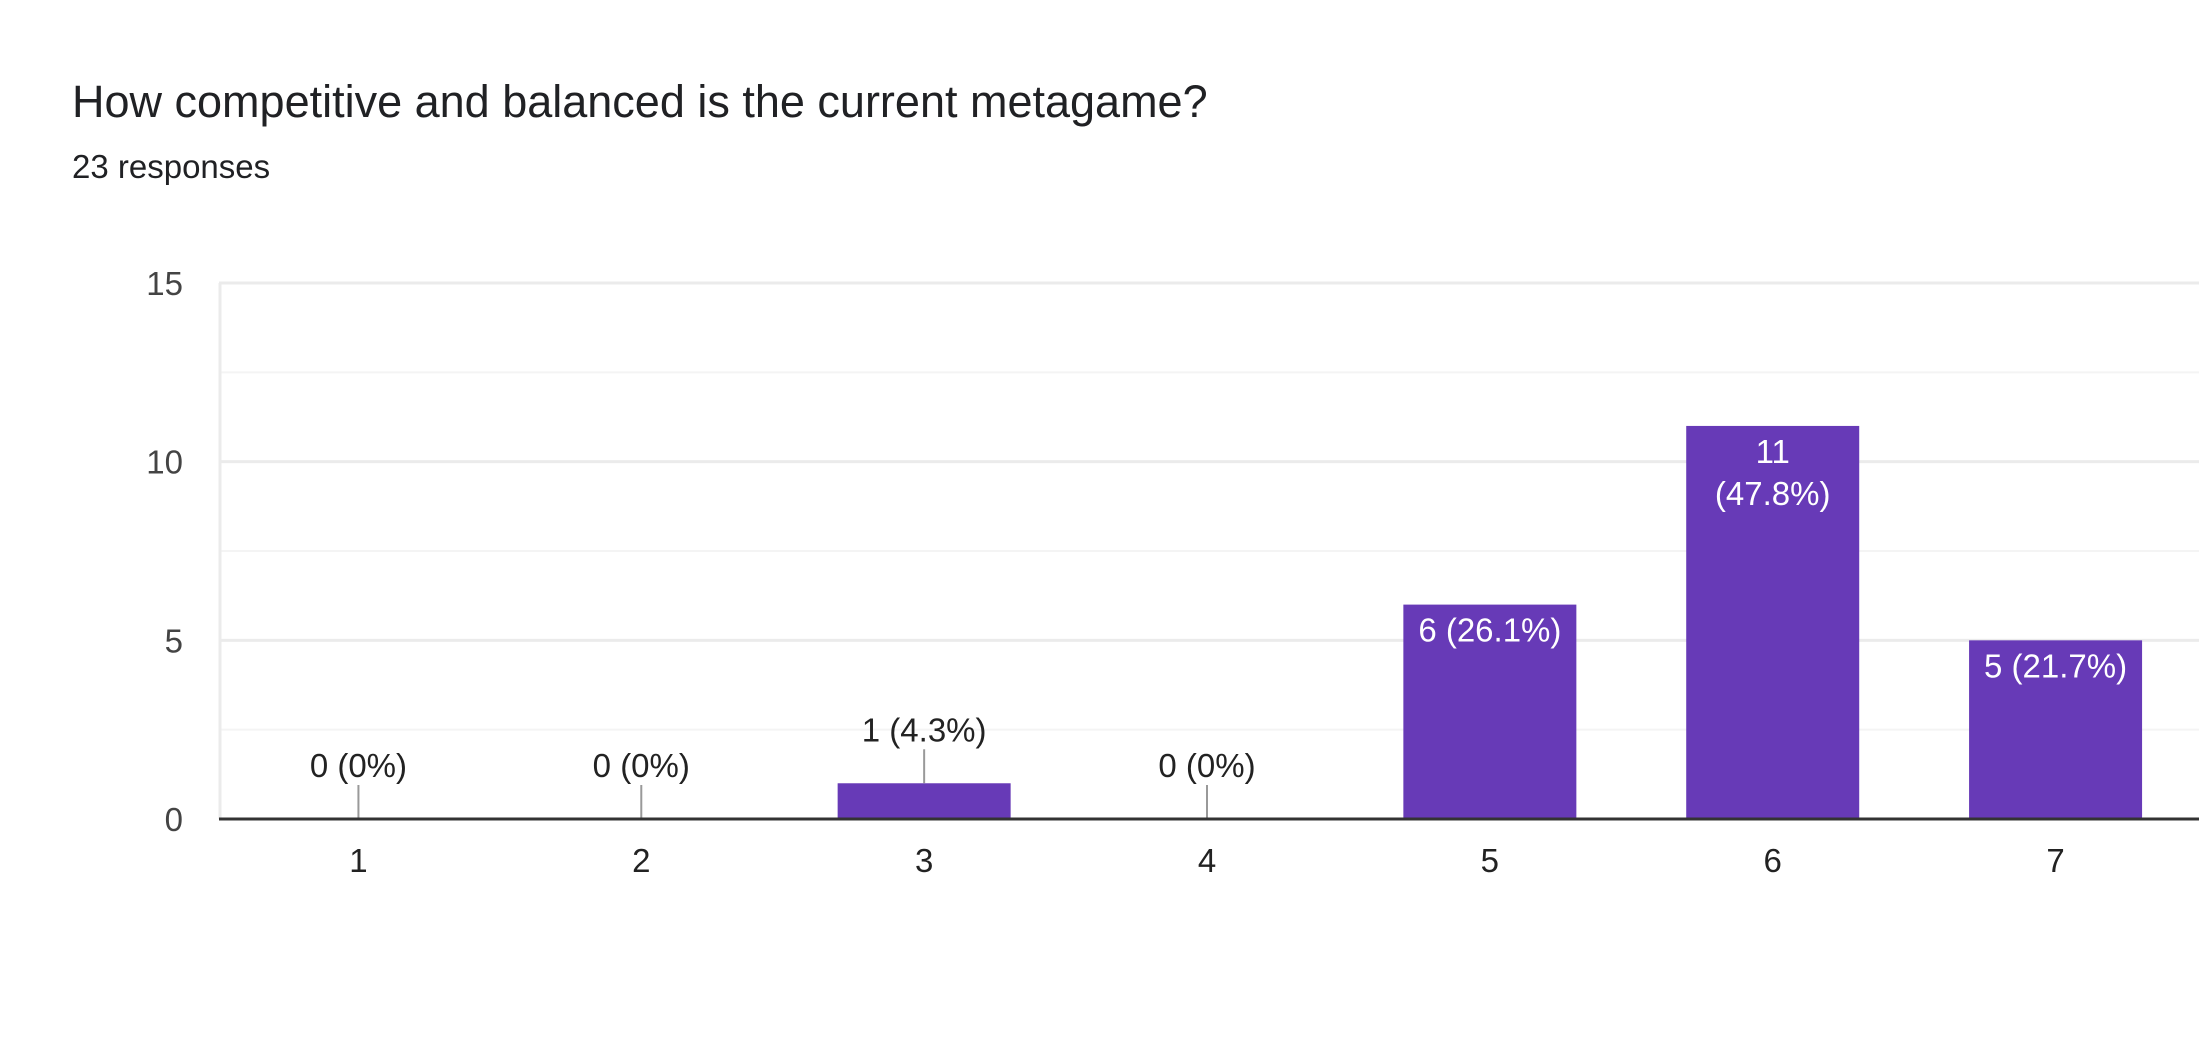  Describe the element at coordinates (171, 166) in the screenshot. I see `response-count: 23 responses` at that location.